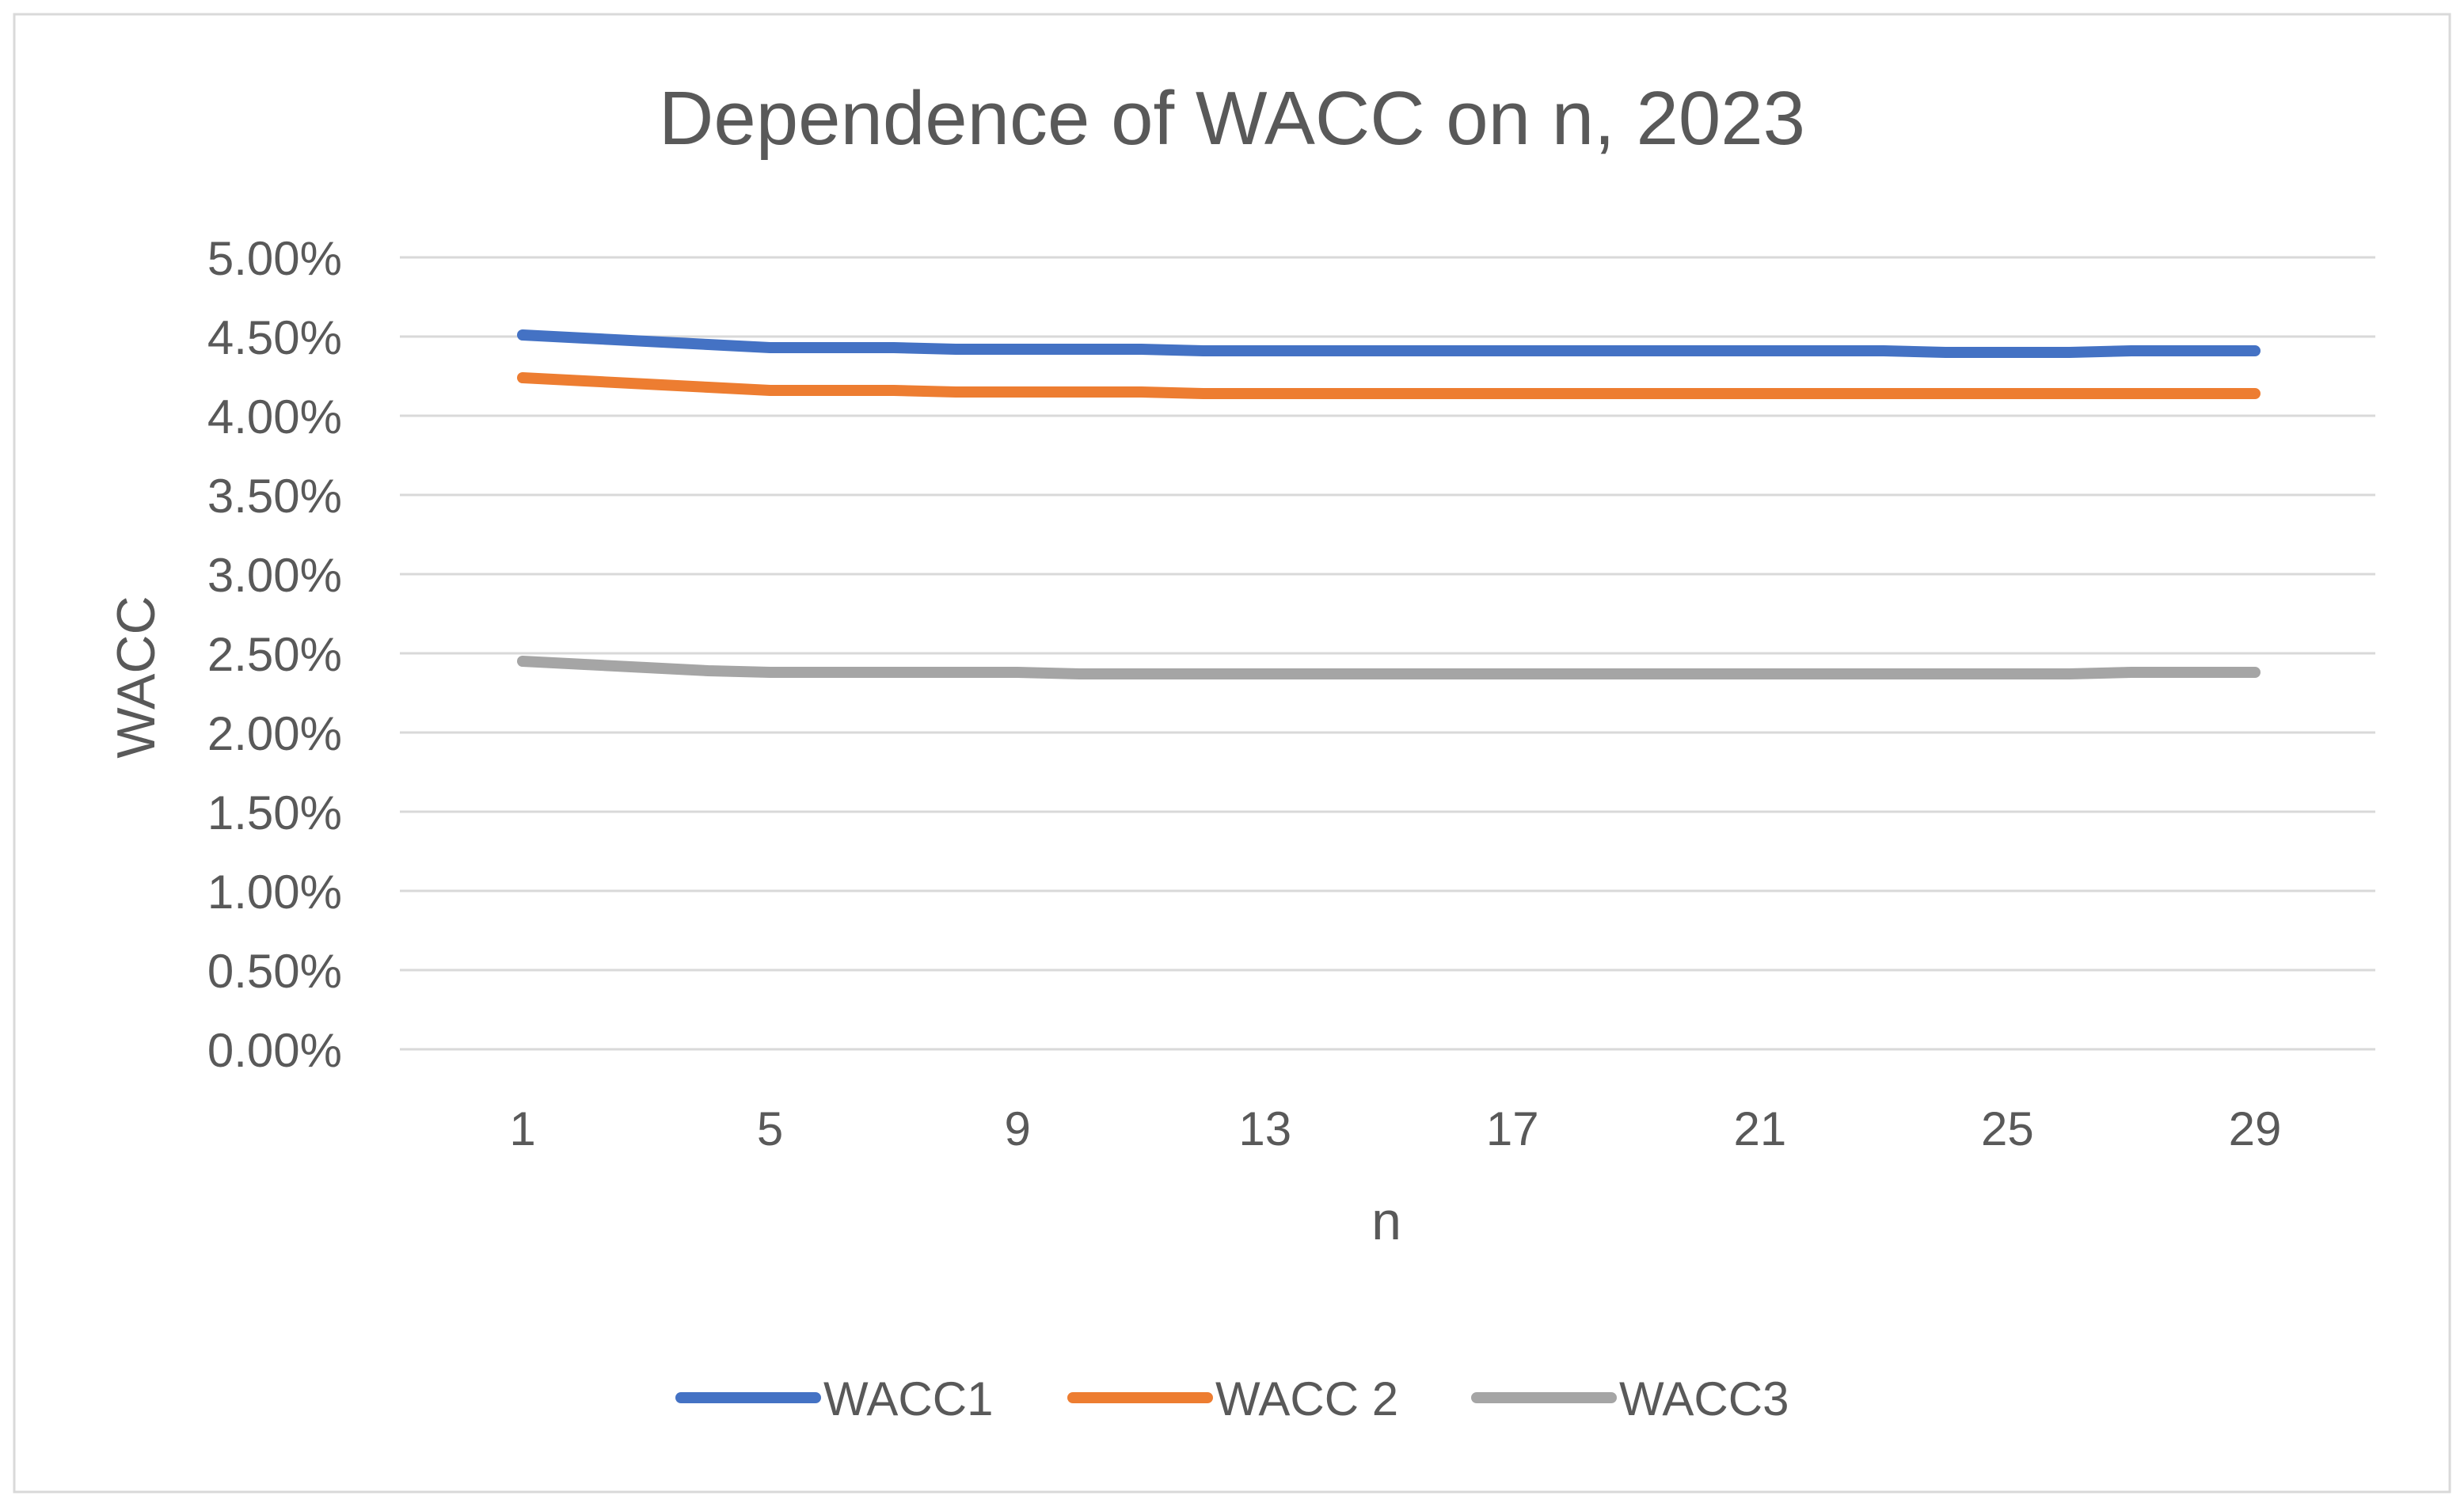 This screenshot has width=2464, height=1507. What do you see at coordinates (1759, 1128) in the screenshot?
I see `x-tick-label: 21` at bounding box center [1759, 1128].